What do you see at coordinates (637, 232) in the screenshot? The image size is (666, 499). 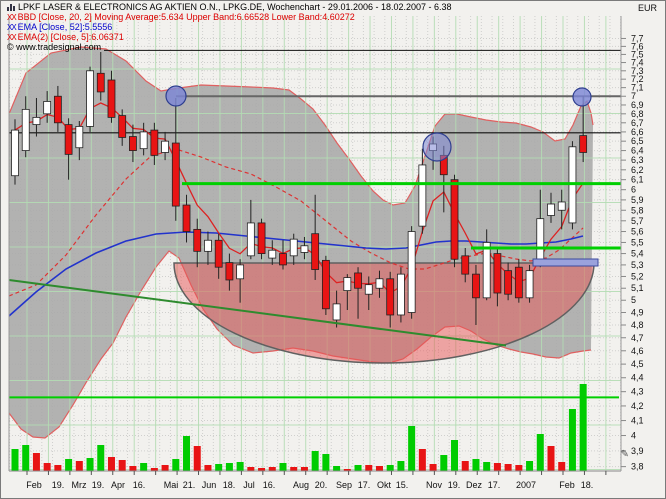 I see `price-tick-label: 5,6` at bounding box center [637, 232].